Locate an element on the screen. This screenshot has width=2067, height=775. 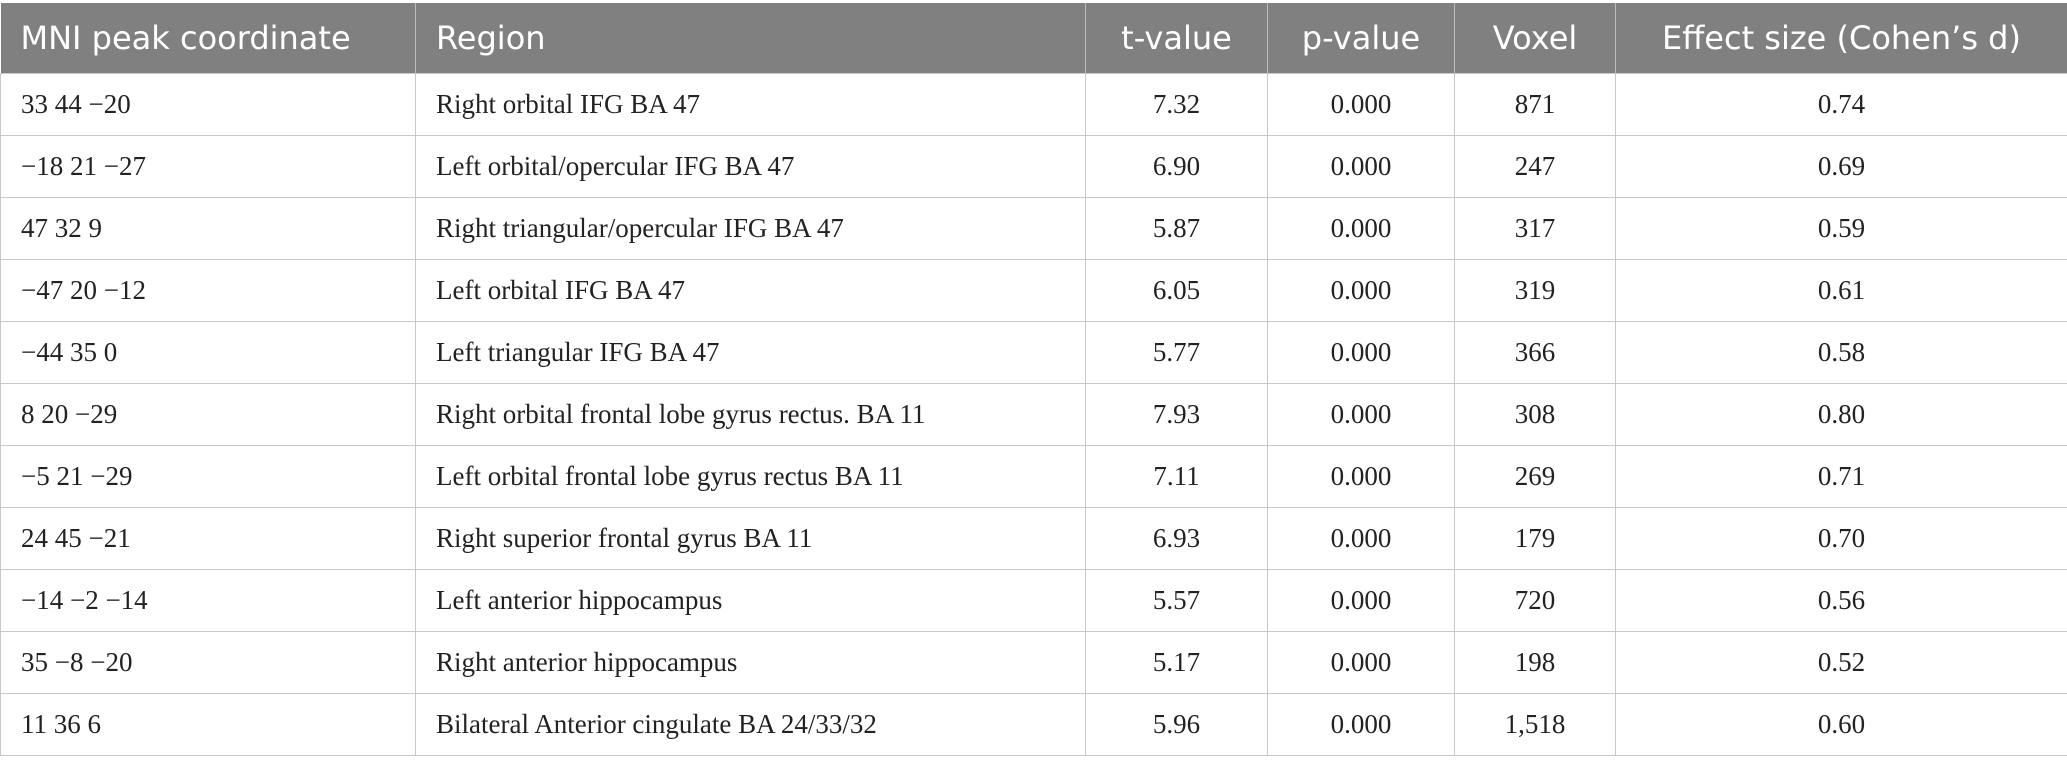
table-cell: 5.87 is located at coordinates (1177, 229).